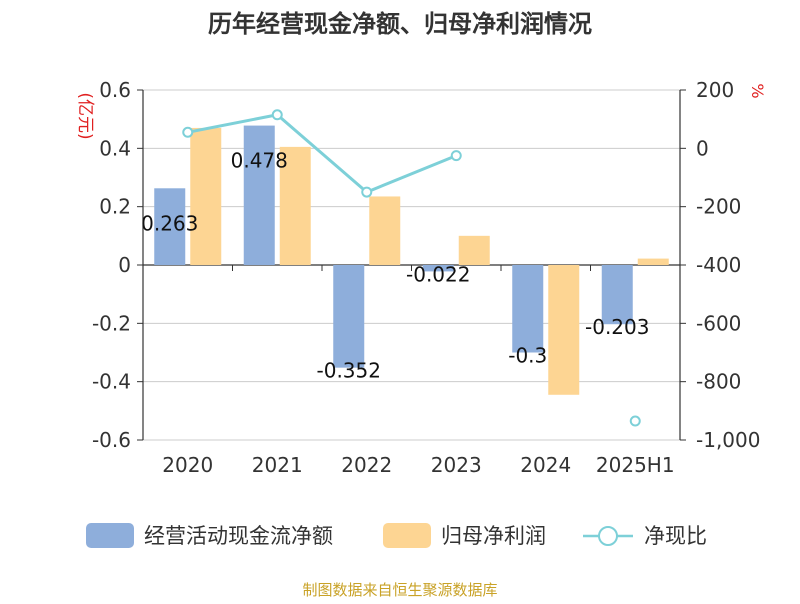 The width and height of the screenshot is (800, 604). I want to click on right-tick-label: -200, so click(718, 207).